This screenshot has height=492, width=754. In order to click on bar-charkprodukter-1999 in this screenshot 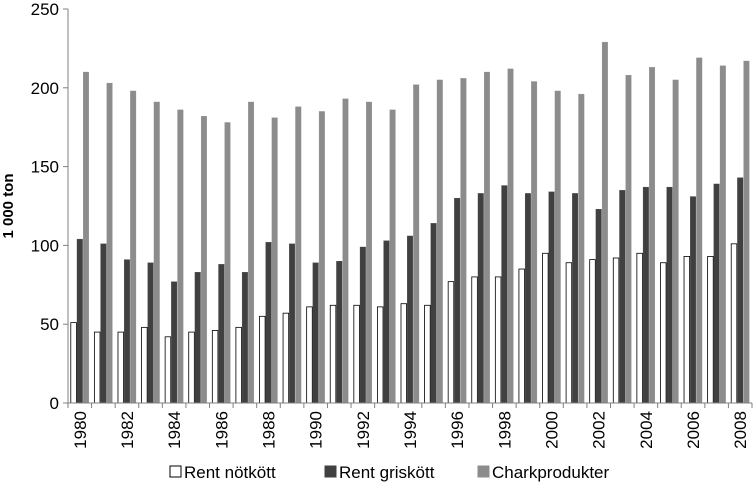, I will do `click(534, 242)`.